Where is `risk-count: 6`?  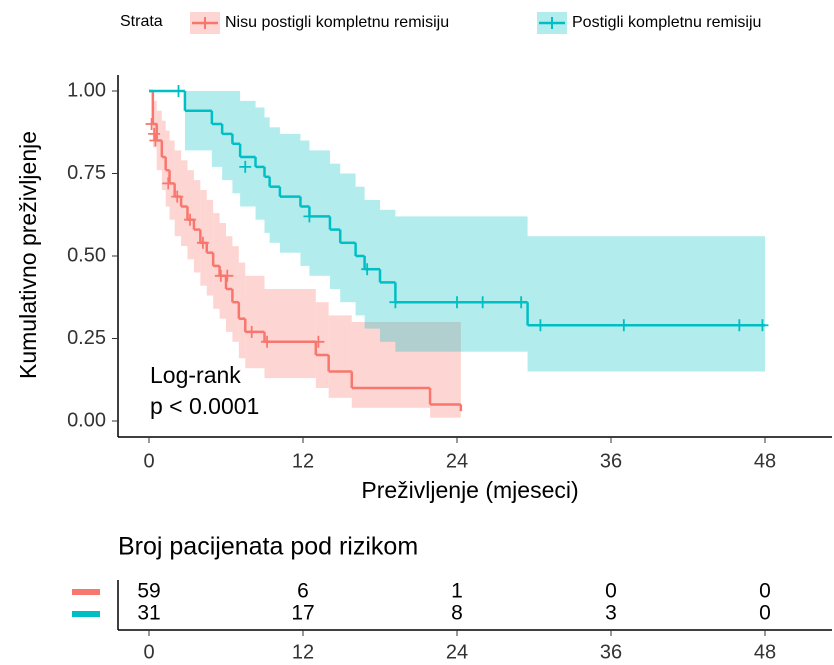
risk-count: 6 is located at coordinates (303, 591).